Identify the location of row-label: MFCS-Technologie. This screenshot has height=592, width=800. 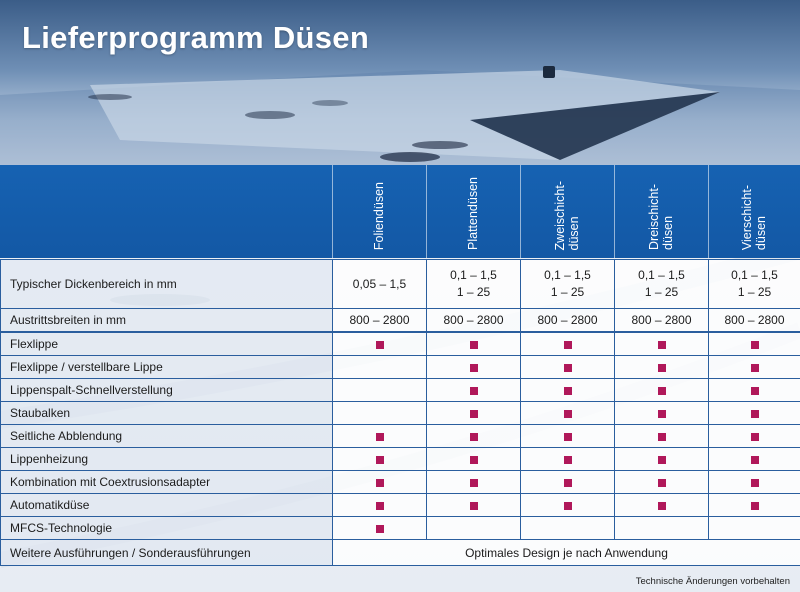
(166, 528).